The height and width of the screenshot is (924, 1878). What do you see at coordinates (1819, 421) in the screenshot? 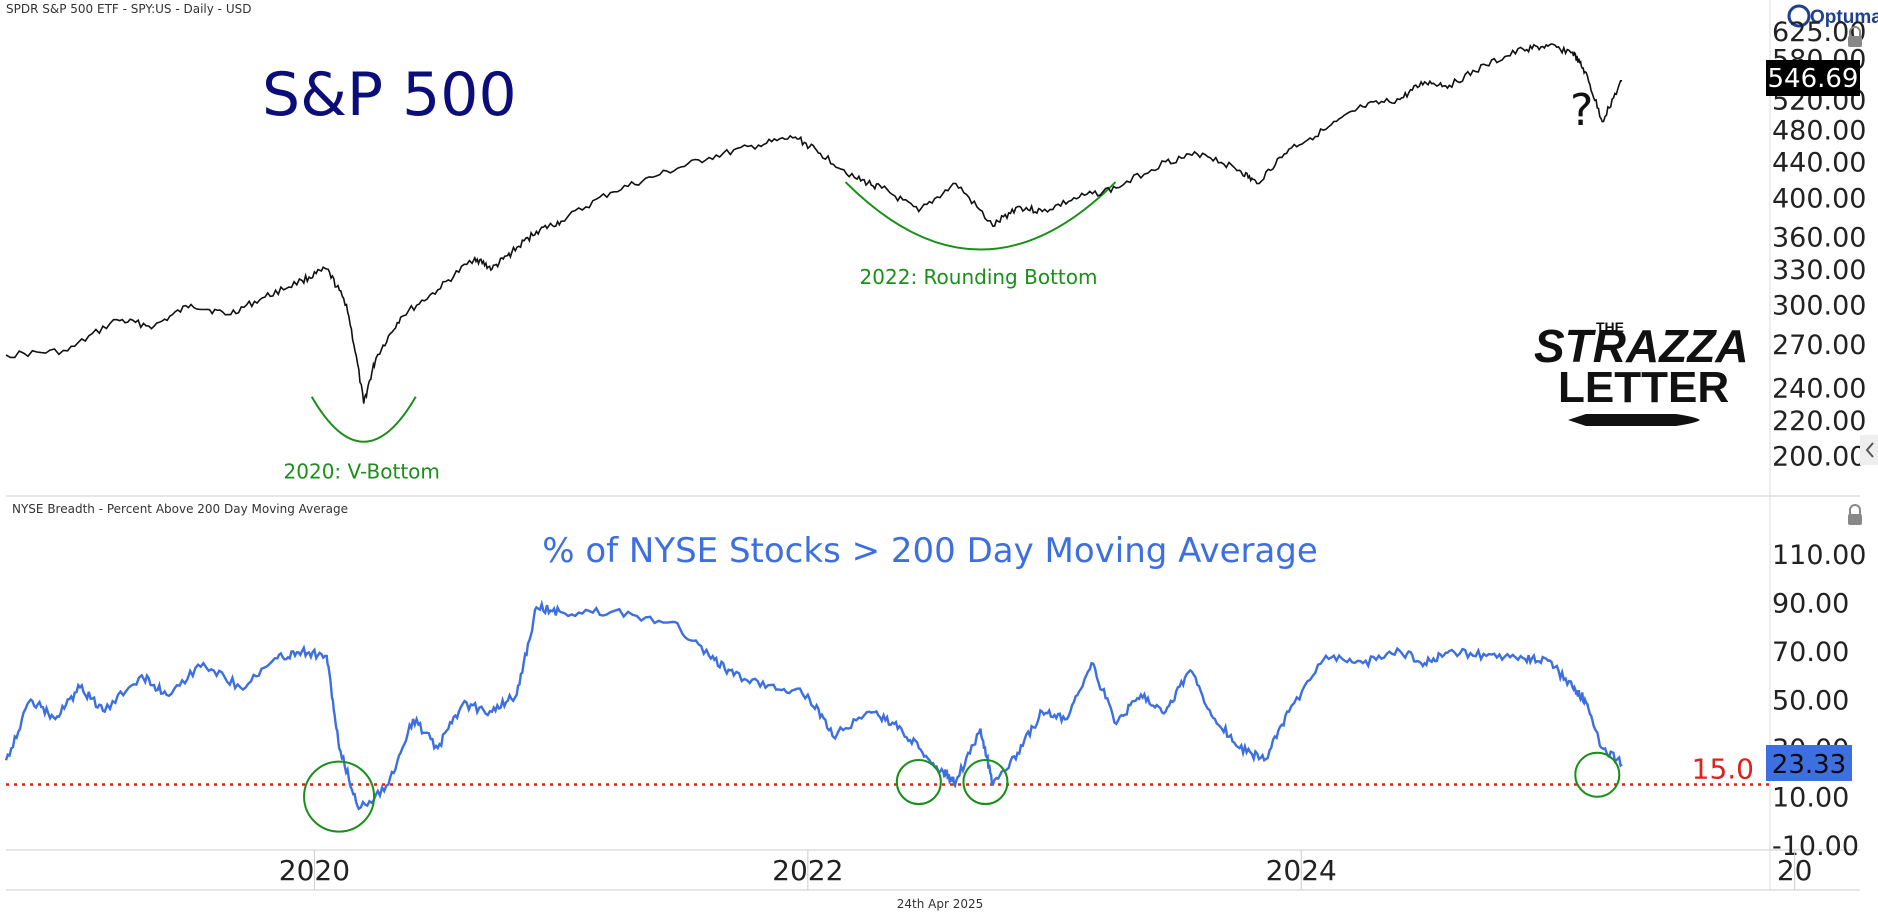
I see `top-y-tick-label: 220.00` at bounding box center [1819, 421].